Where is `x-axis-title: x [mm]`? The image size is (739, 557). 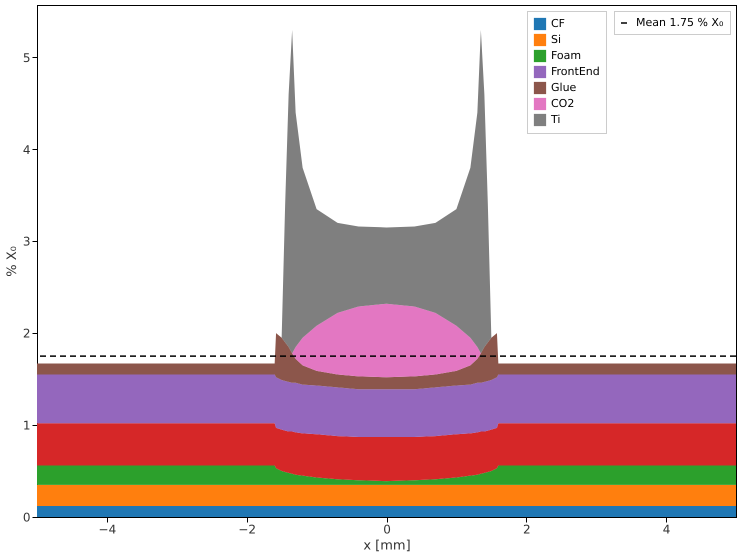 x-axis-title: x [mm] is located at coordinates (387, 546).